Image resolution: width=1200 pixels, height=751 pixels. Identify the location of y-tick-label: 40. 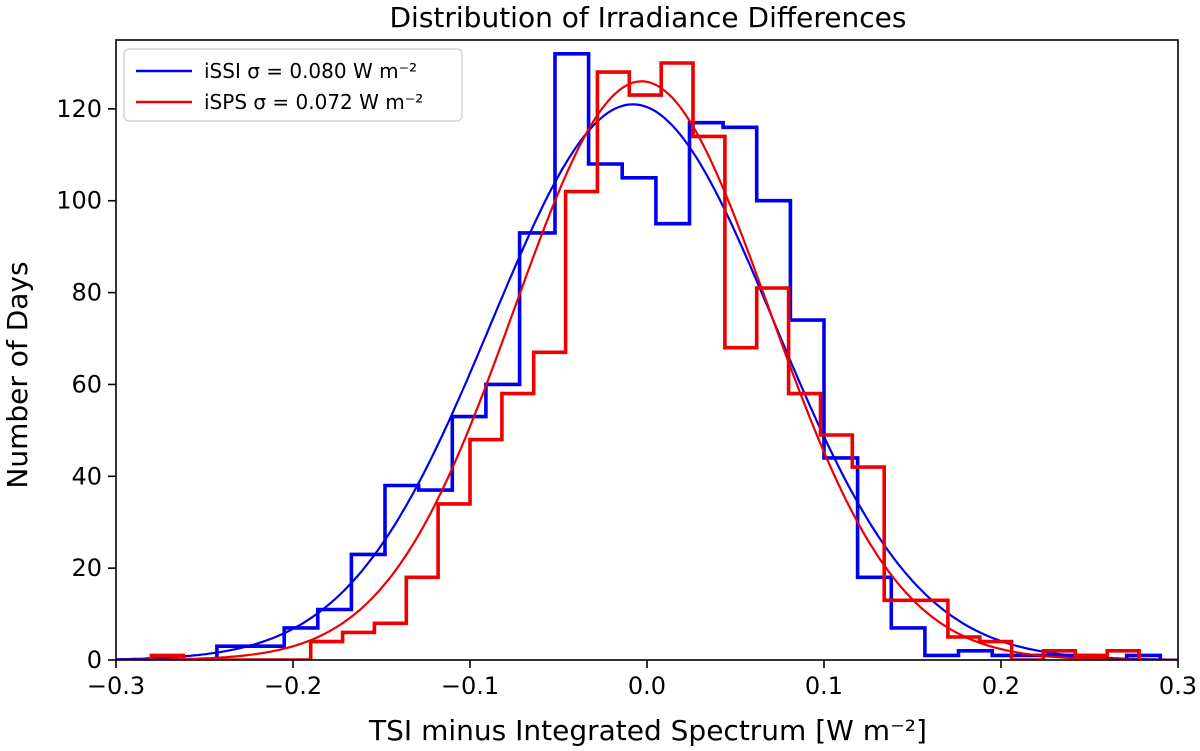
(86, 476).